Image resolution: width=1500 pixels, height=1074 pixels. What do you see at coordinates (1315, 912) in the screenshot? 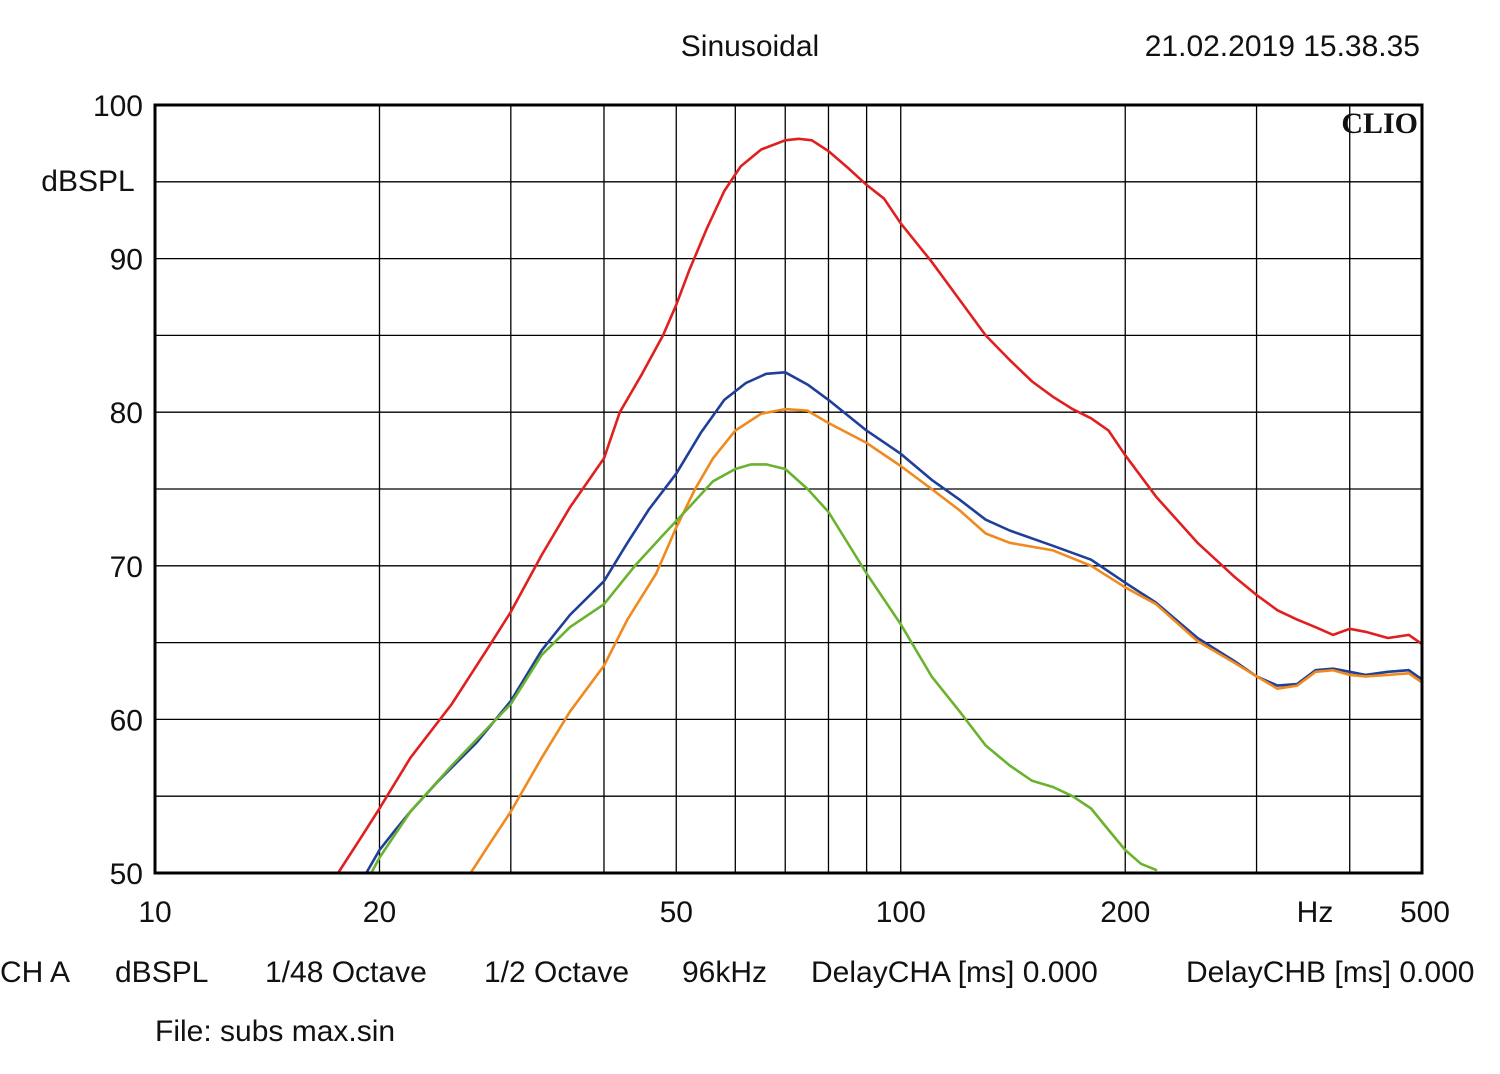
I see `x-axis-label: Hz` at bounding box center [1315, 912].